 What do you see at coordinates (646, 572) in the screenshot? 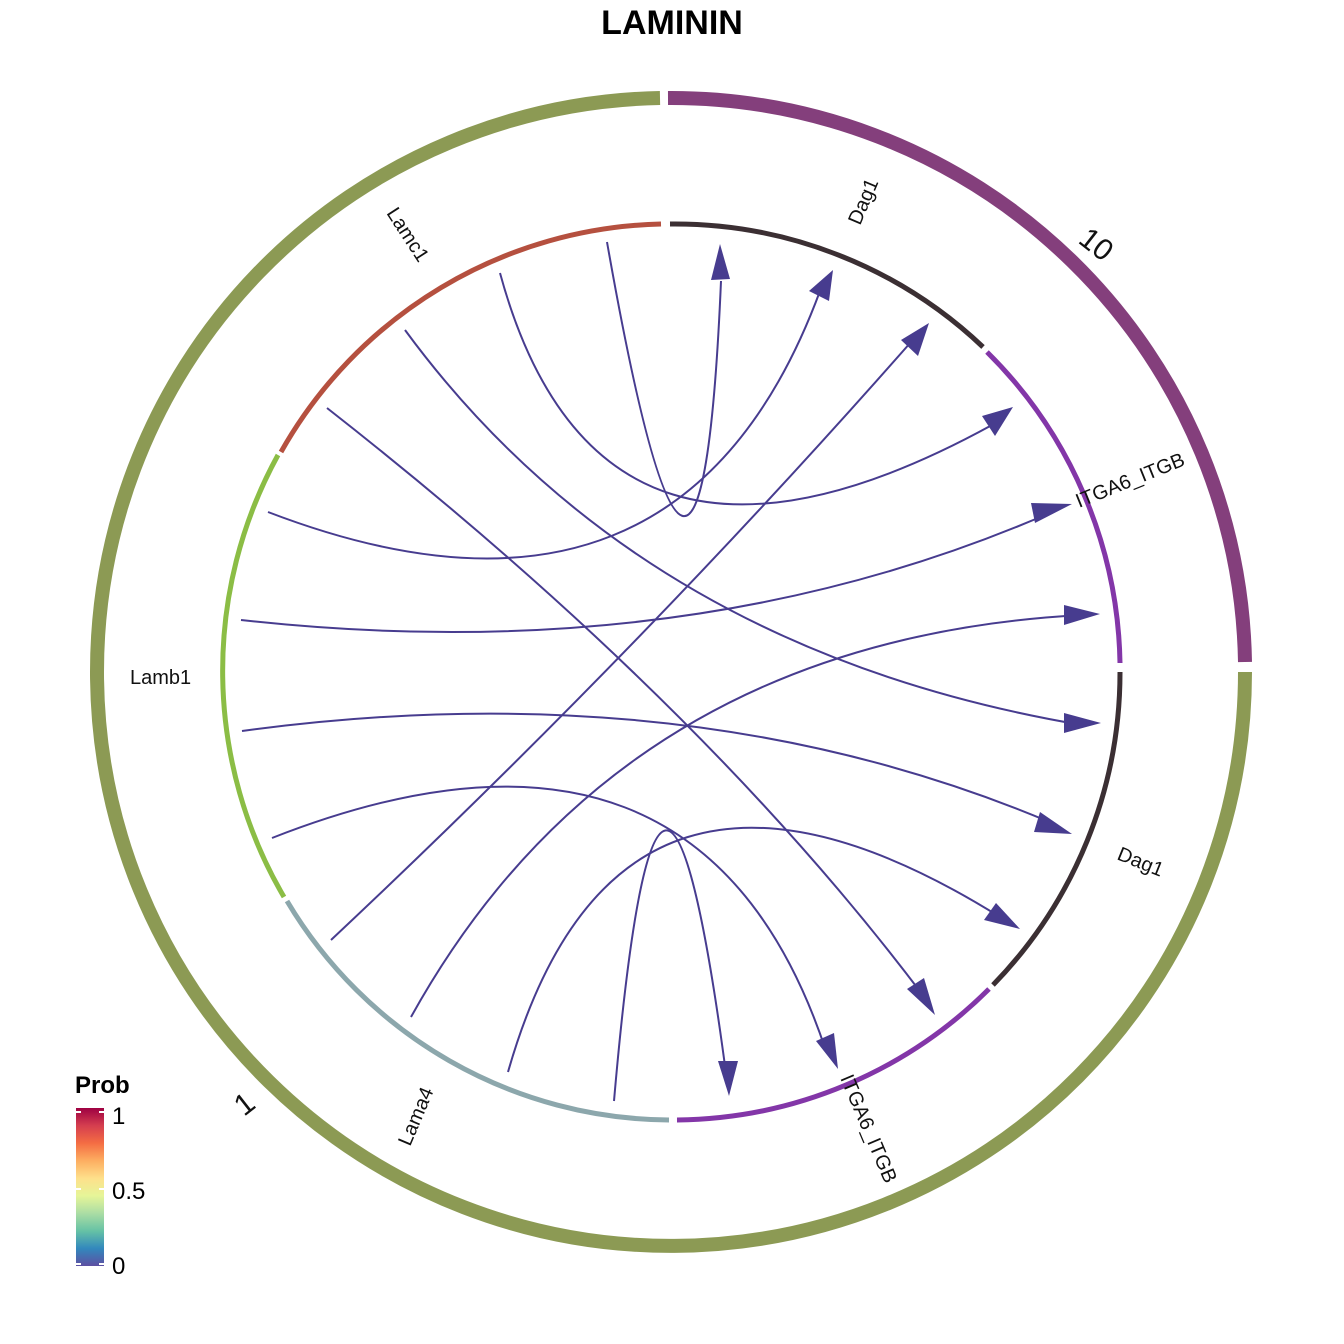
I see `link-lamb1-itga6-right` at bounding box center [646, 572].